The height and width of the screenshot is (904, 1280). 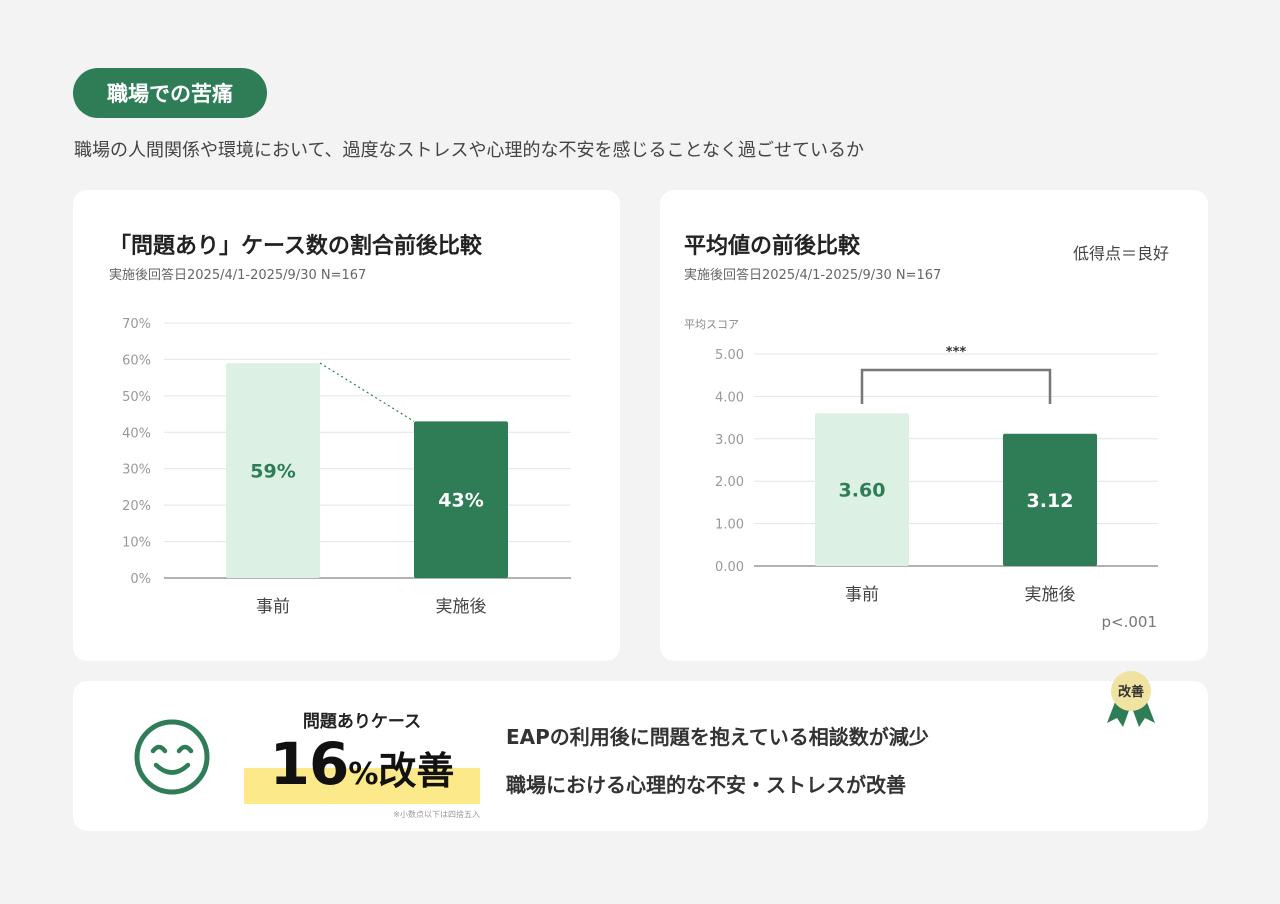 I want to click on improvement-badge: 改善, so click(x=1131, y=699).